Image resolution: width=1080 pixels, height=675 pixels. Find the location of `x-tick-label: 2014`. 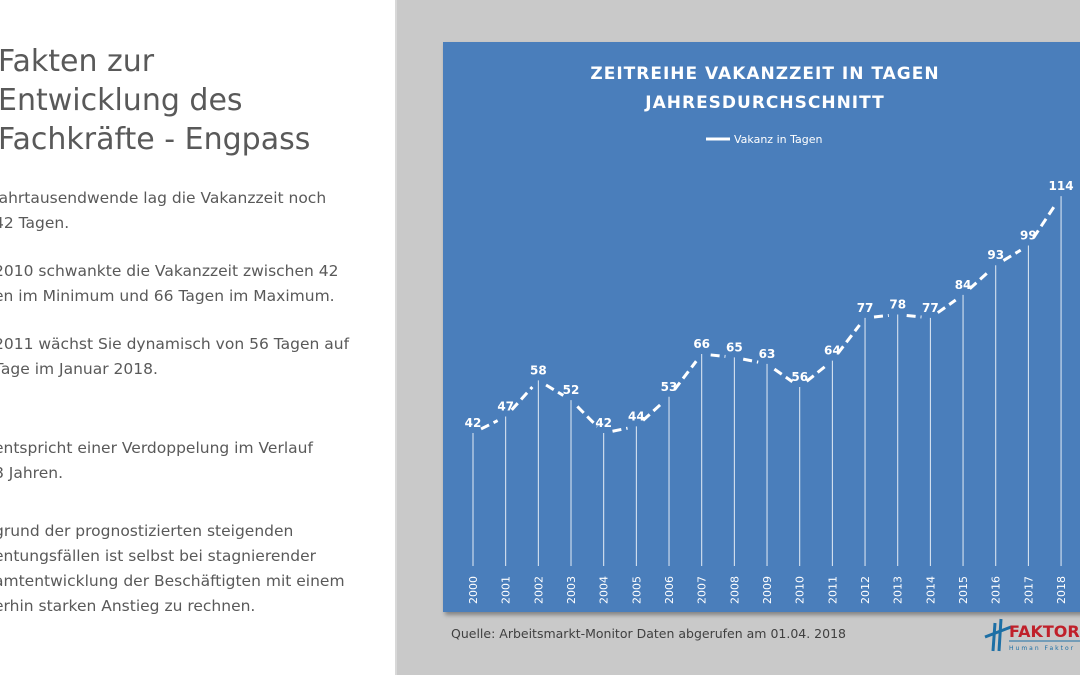

x-tick-label: 2014 is located at coordinates (930, 590).